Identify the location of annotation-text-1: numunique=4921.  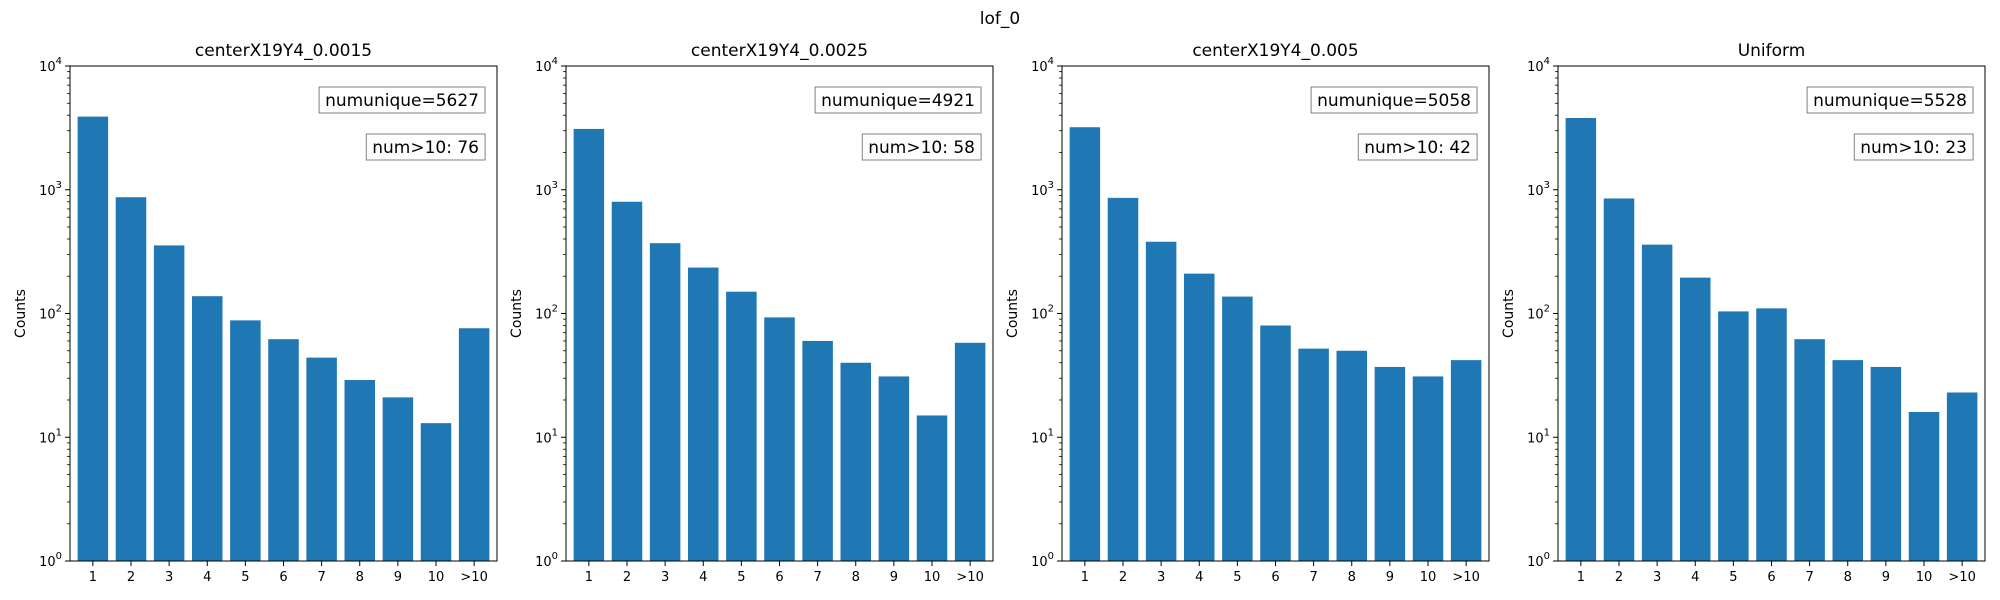
(898, 101).